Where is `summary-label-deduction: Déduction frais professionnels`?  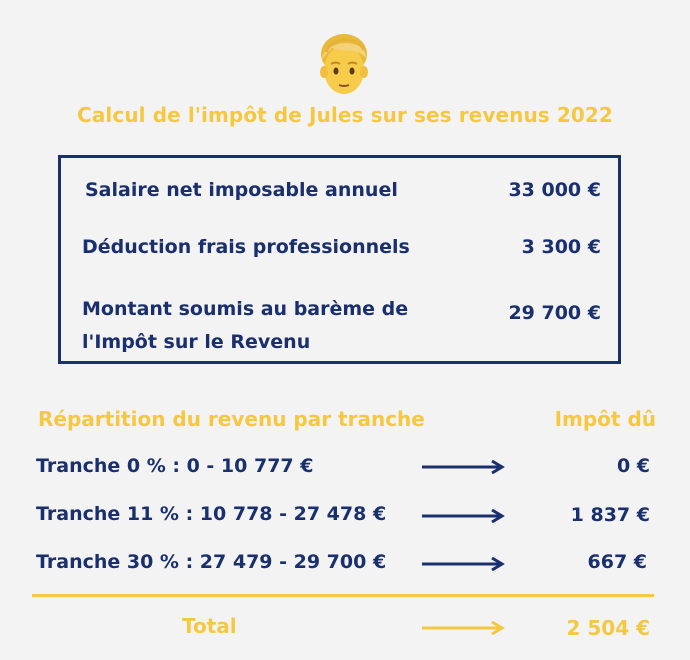 summary-label-deduction: Déduction frais professionnels is located at coordinates (246, 247).